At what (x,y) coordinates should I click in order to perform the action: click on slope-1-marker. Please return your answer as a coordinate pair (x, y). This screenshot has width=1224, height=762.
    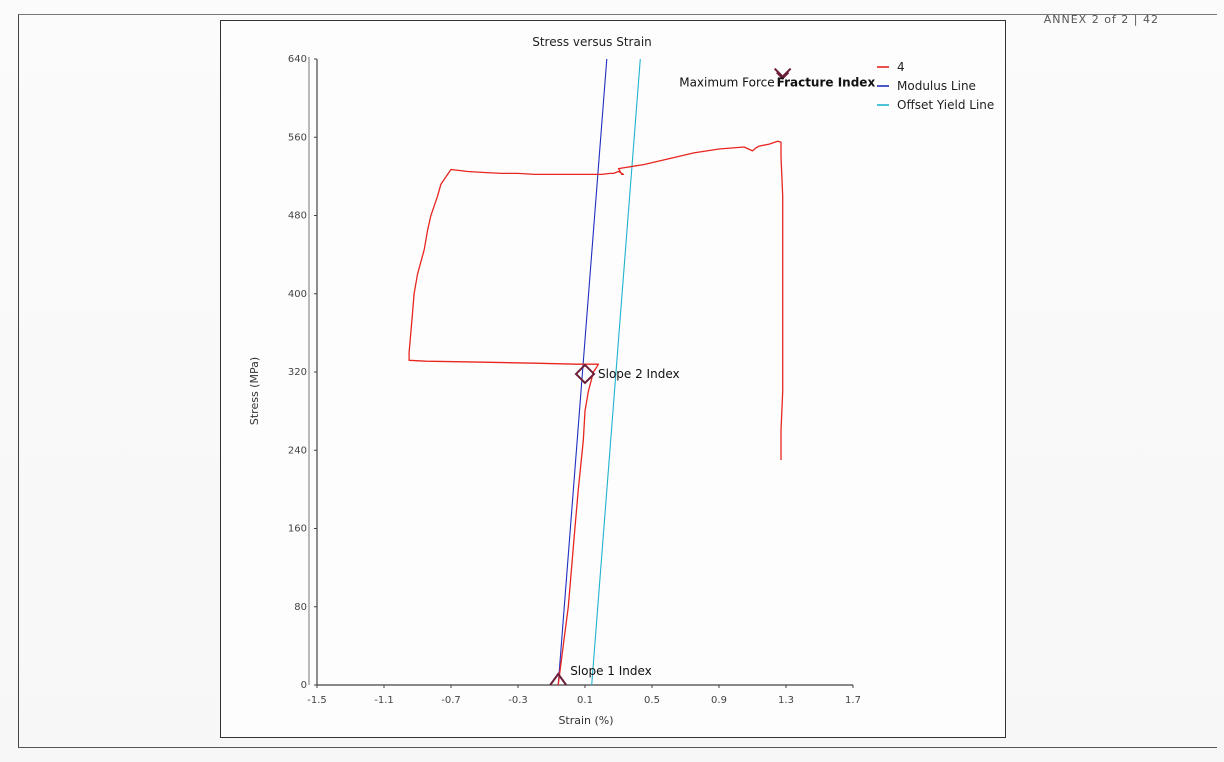
    Looking at the image, I should click on (558, 679).